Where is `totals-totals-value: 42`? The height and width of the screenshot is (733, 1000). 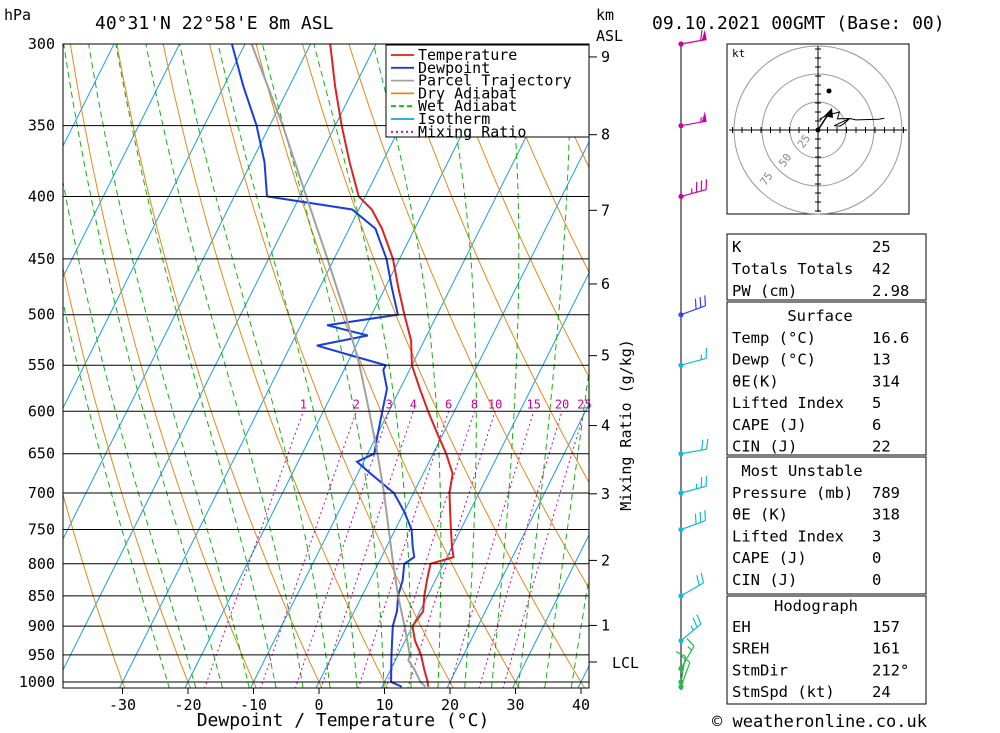 totals-totals-value: 42 is located at coordinates (881, 269).